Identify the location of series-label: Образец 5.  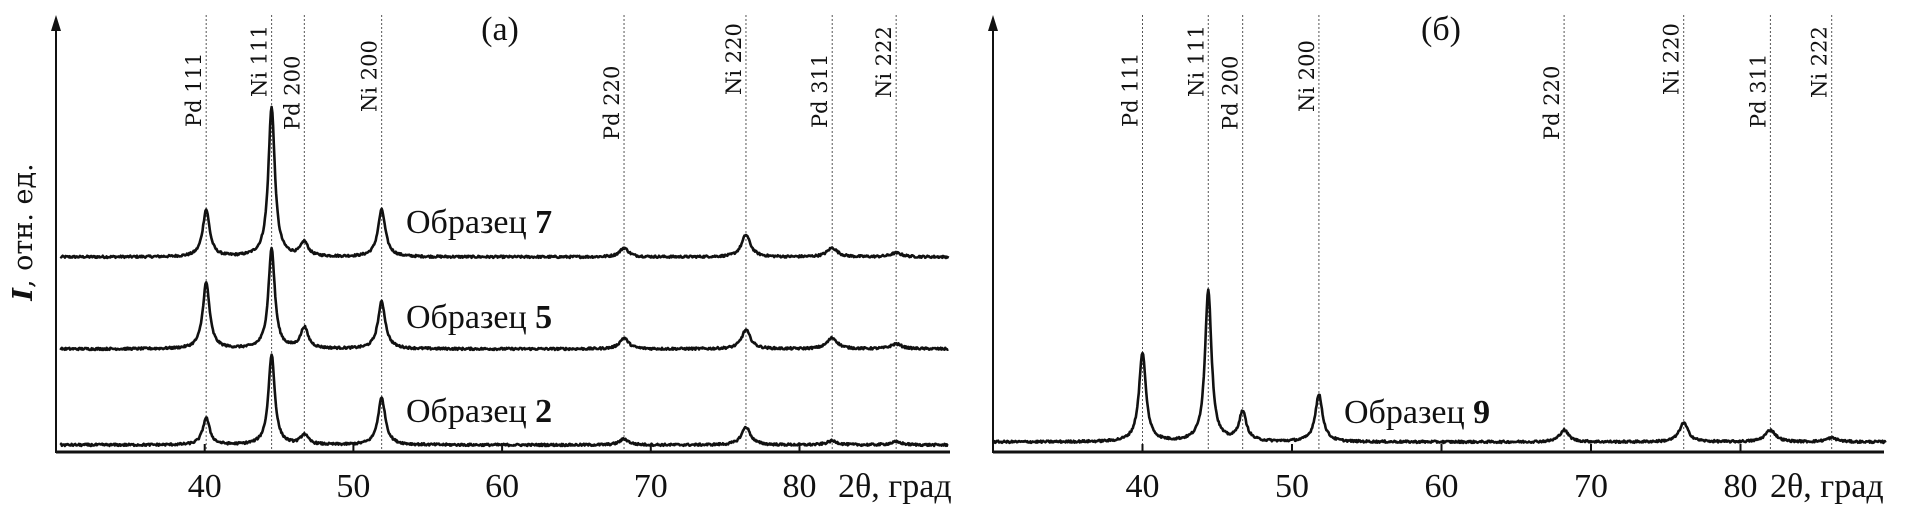
(479, 317).